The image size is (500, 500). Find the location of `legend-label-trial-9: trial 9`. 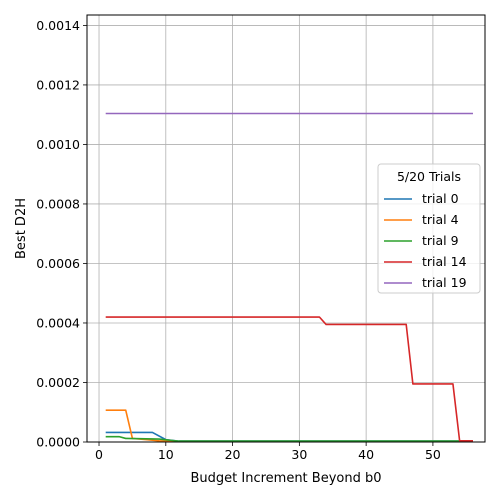

legend-label-trial-9: trial 9 is located at coordinates (440, 240).